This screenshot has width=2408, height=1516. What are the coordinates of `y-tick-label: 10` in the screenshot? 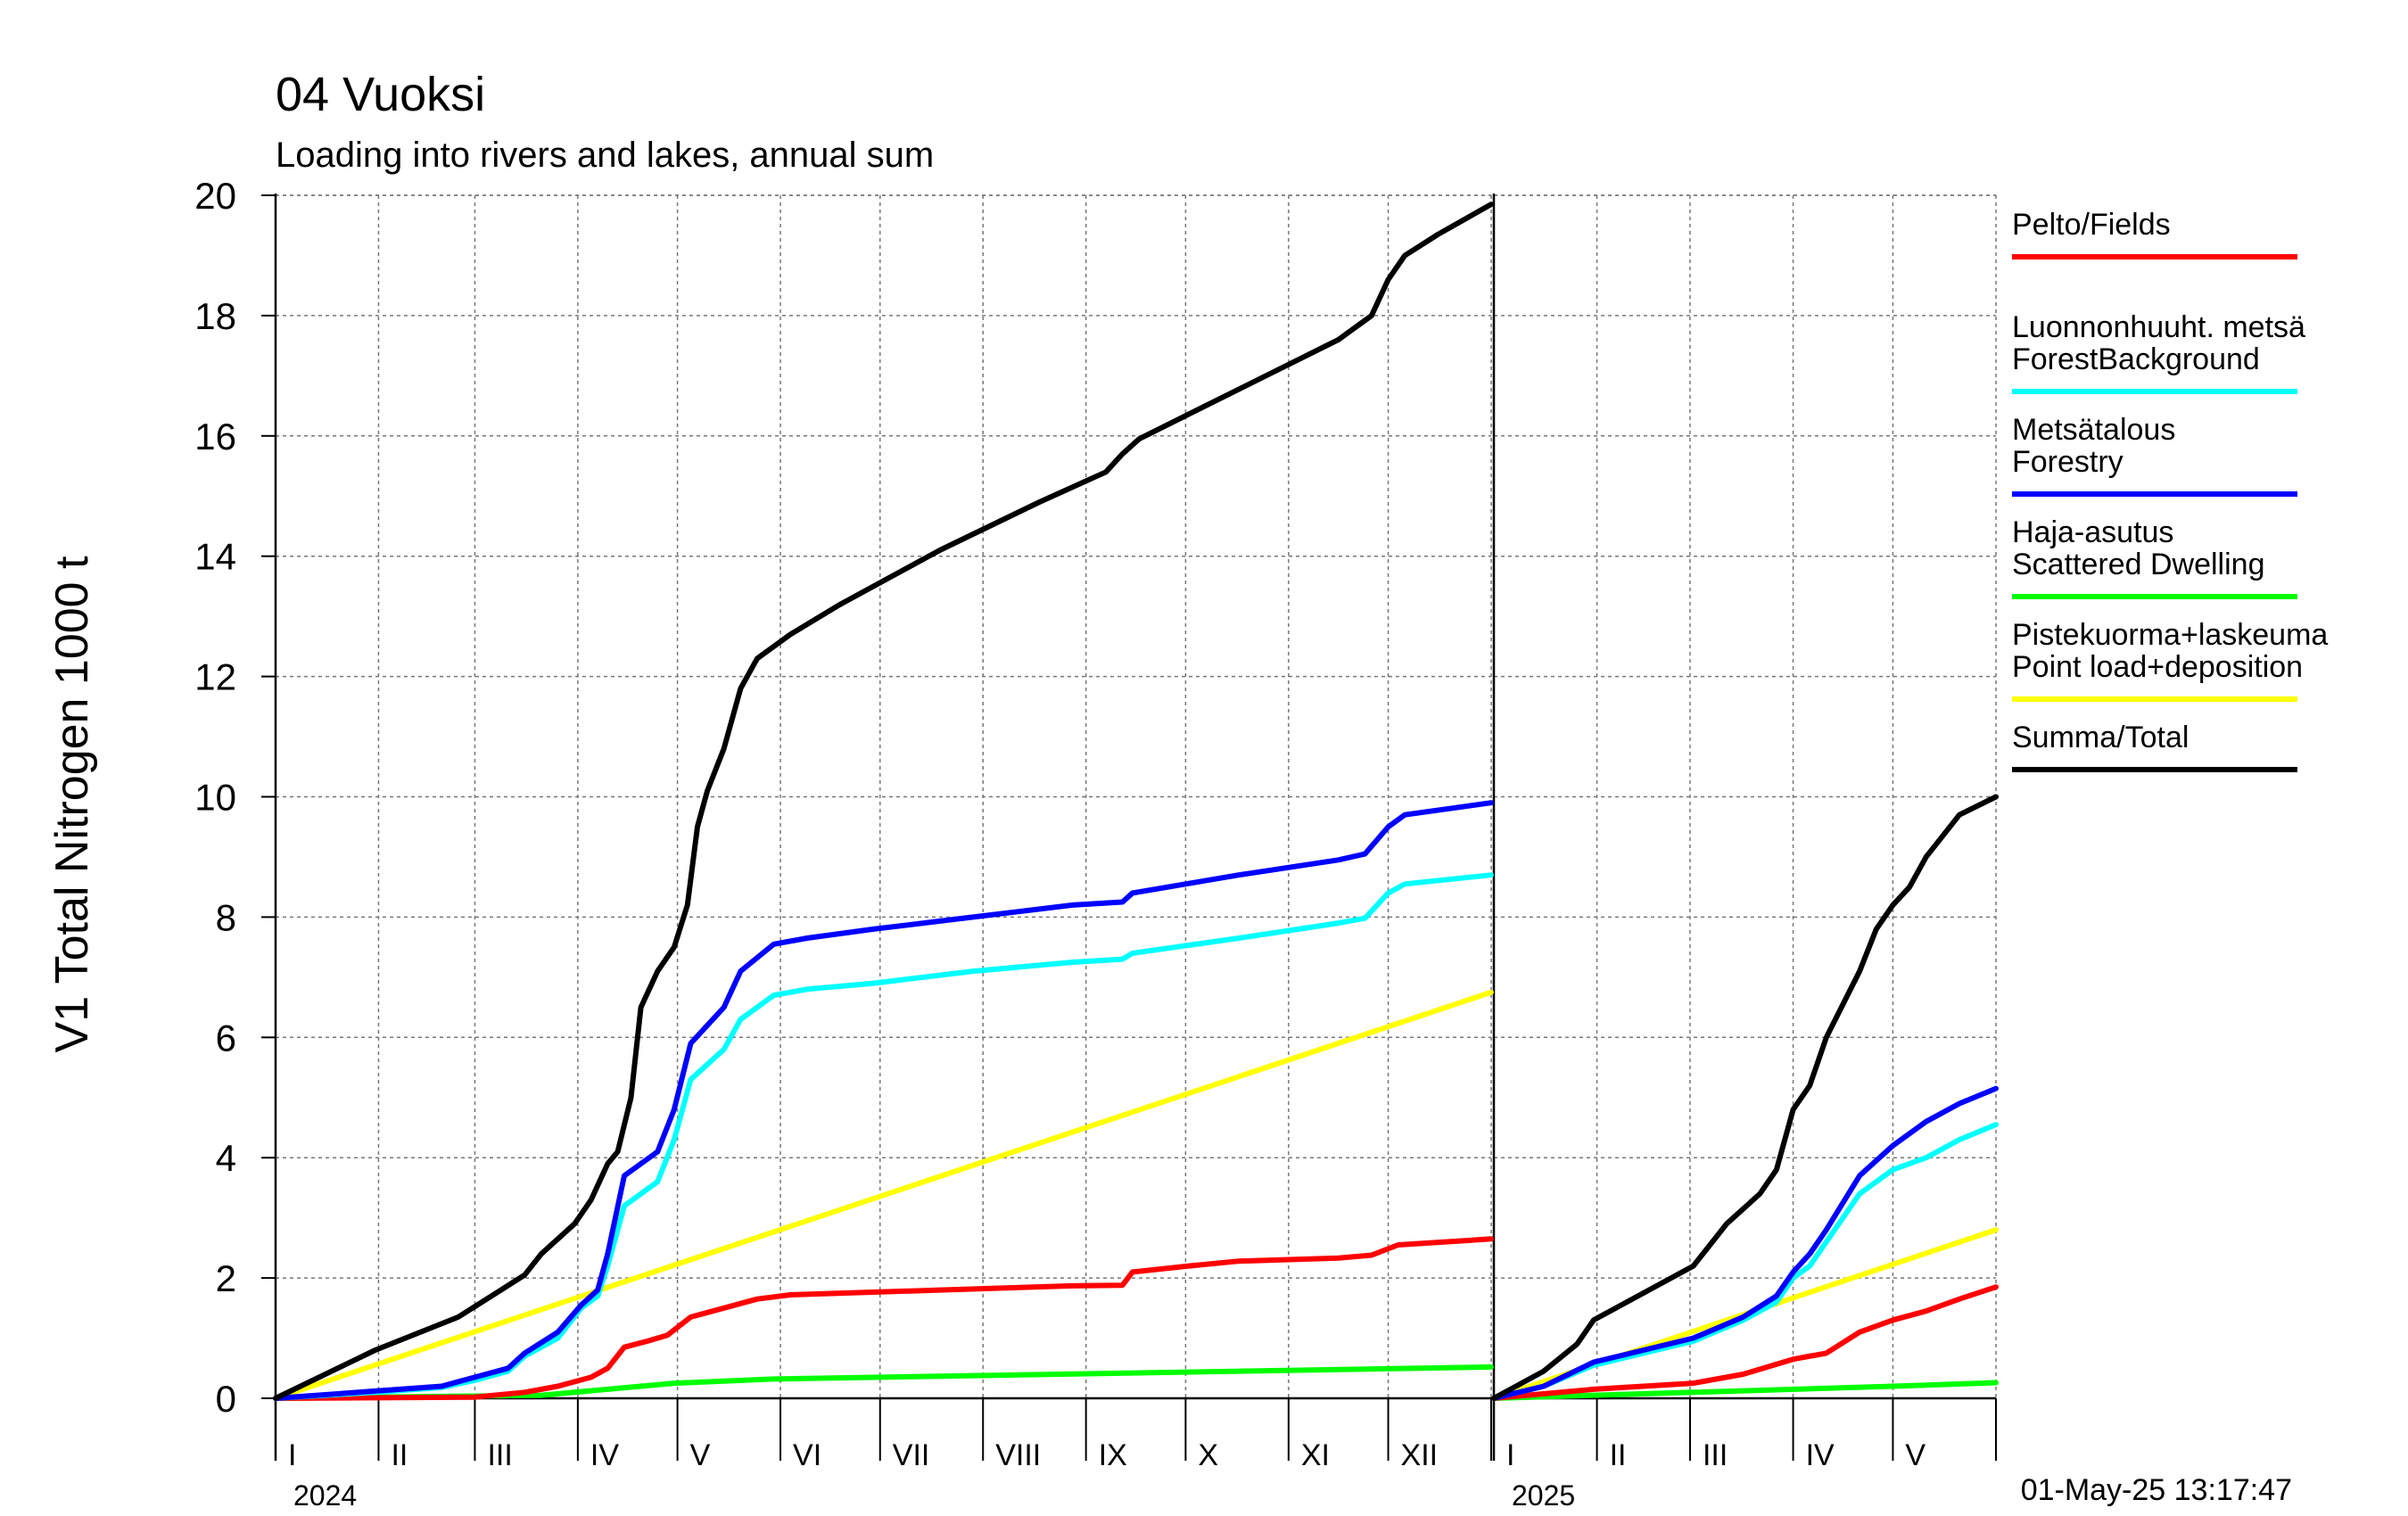 It's located at (215, 798).